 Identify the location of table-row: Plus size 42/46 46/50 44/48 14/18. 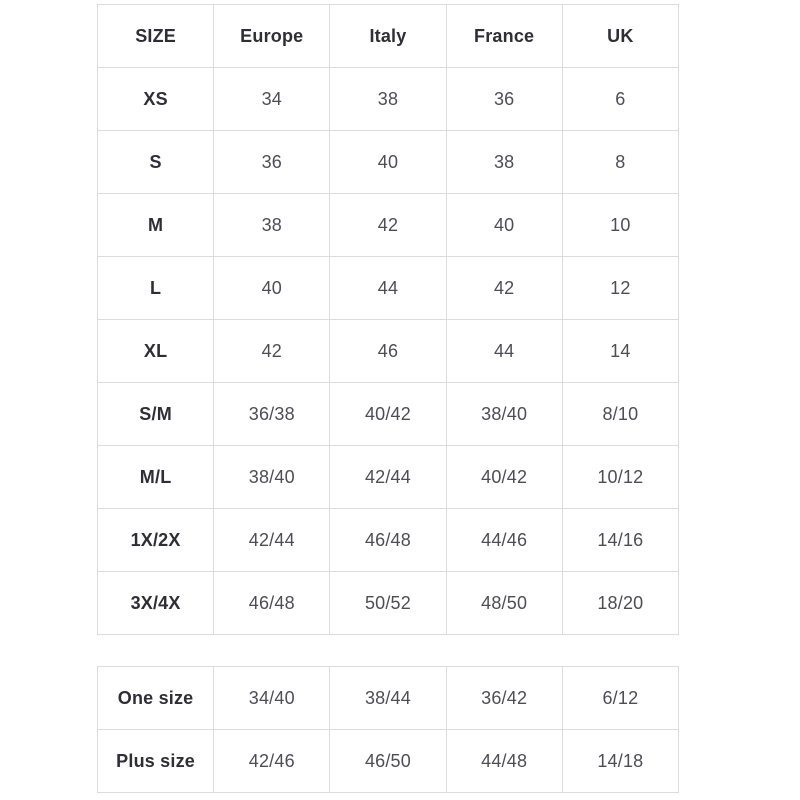
(388, 761).